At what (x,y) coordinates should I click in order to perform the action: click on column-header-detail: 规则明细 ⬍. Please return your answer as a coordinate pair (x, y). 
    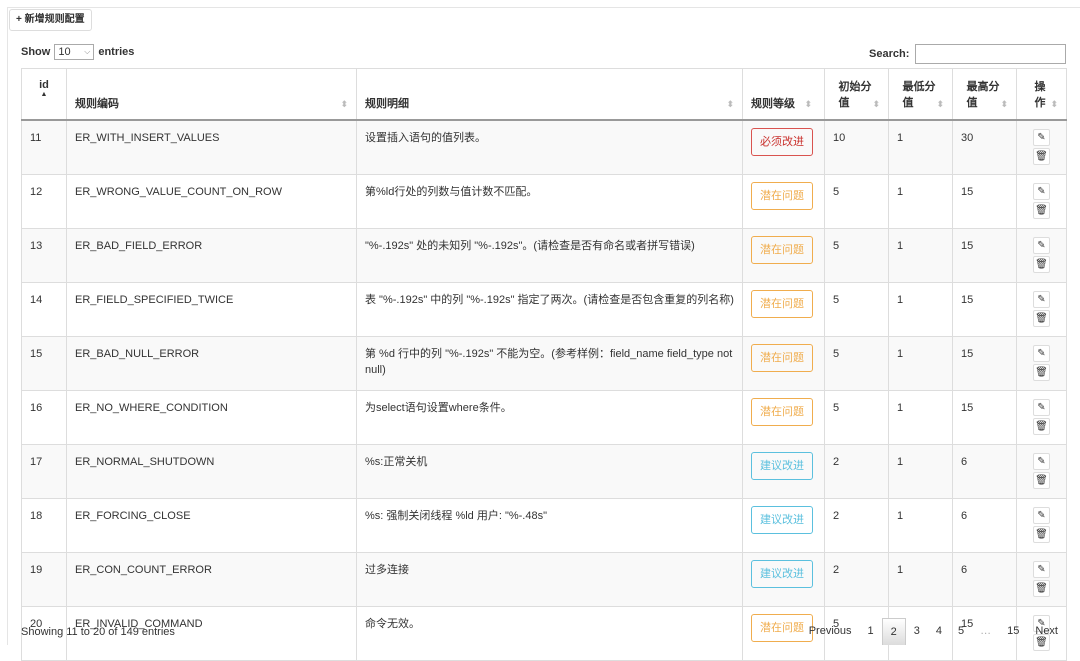
    Looking at the image, I should click on (549, 94).